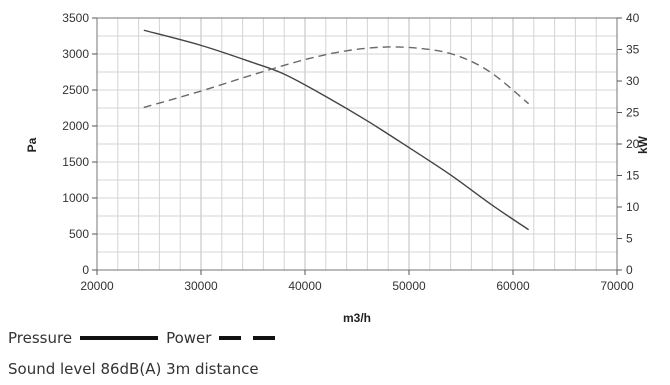  I want to click on x-tick-label: 70000, so click(617, 286).